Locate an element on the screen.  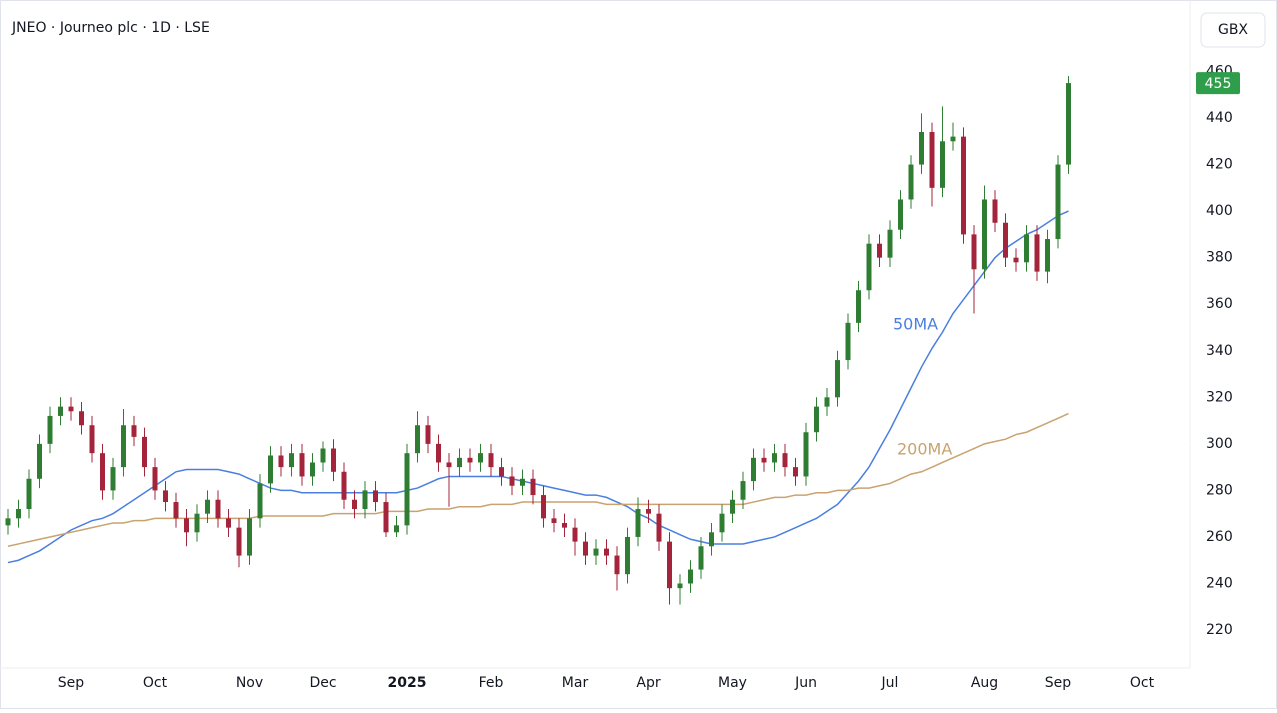
y-tick-label: 300 is located at coordinates (1219, 444).